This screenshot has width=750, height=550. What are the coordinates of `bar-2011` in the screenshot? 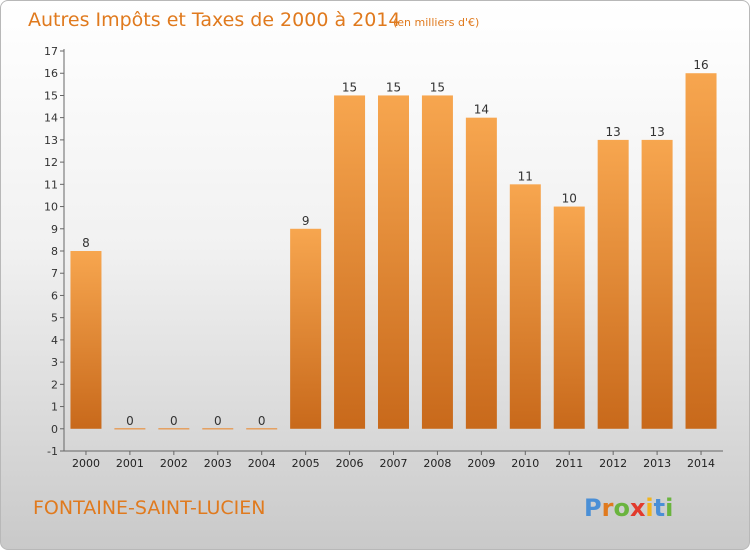 It's located at (569, 317).